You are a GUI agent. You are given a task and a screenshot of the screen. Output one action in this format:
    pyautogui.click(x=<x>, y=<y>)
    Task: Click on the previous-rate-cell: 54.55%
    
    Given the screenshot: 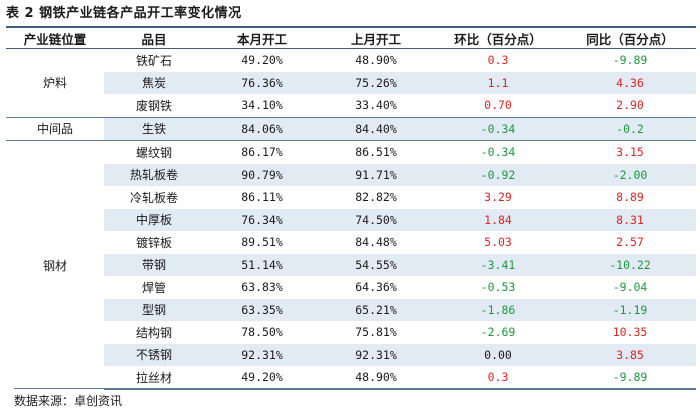 What is the action you would take?
    pyautogui.click(x=376, y=264)
    